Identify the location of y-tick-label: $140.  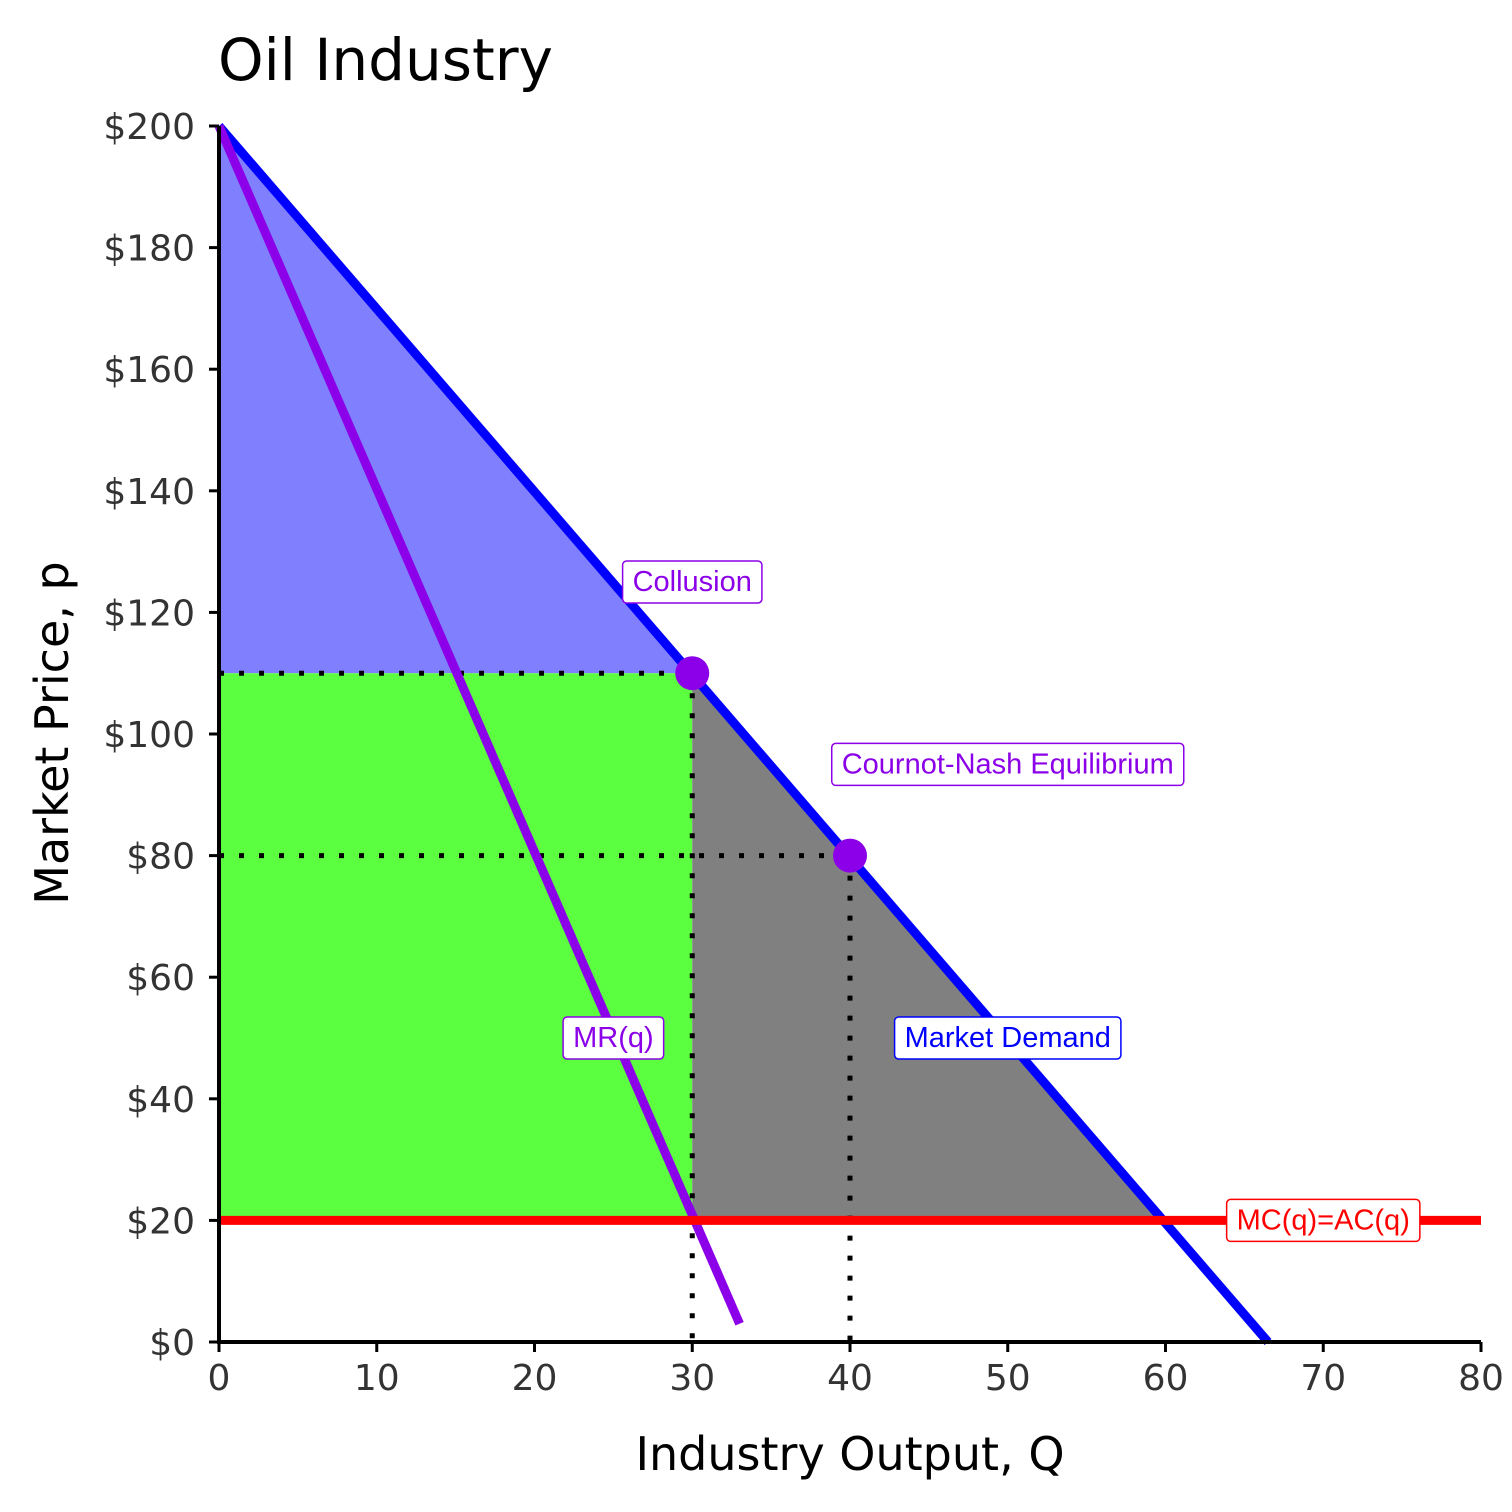
(149, 492).